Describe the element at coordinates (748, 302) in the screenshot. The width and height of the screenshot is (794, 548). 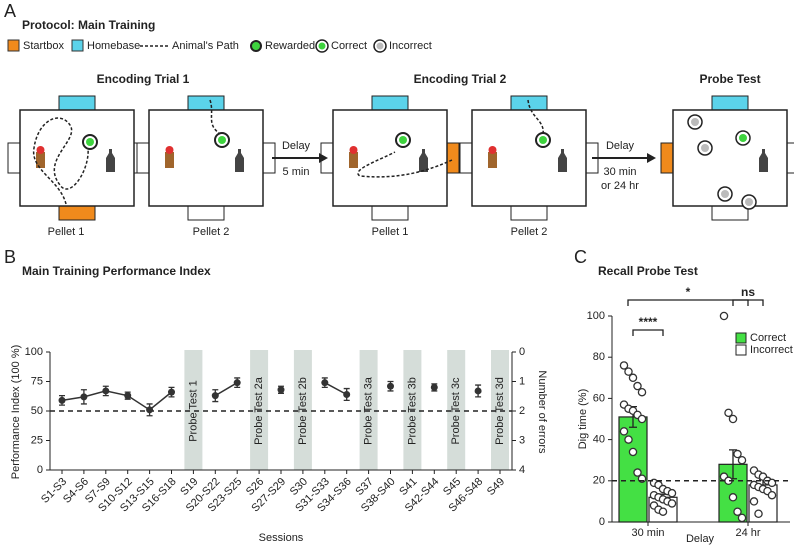
I see `significance-bracket` at that location.